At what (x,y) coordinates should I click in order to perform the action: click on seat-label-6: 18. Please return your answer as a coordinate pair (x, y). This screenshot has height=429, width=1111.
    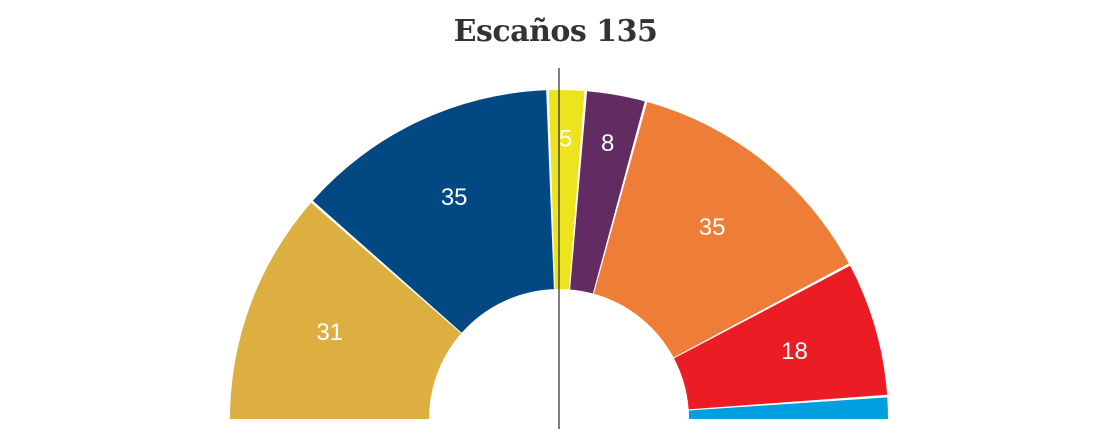
    Looking at the image, I should click on (794, 351).